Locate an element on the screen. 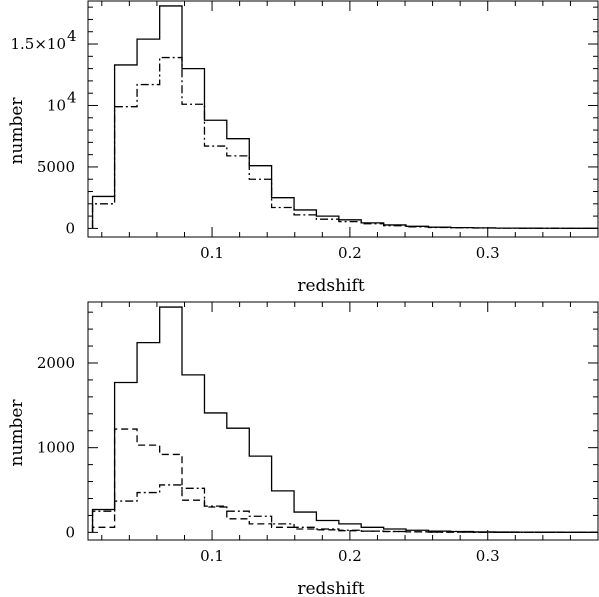 The image size is (599, 597). y-tick-label: 5000 is located at coordinates (56, 167).